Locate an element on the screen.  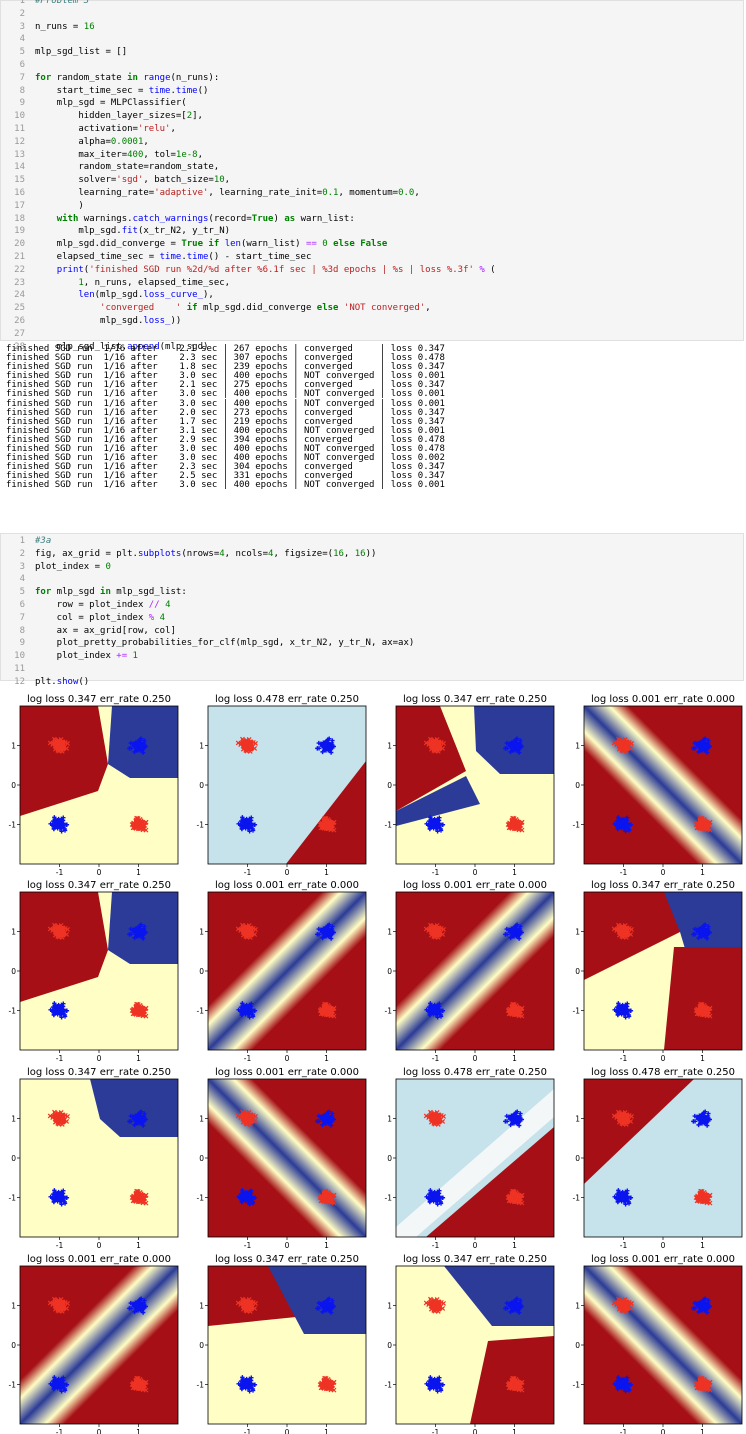
panel-title: log loss 0.347 err_rate 0.250 is located at coordinates (287, 1259).